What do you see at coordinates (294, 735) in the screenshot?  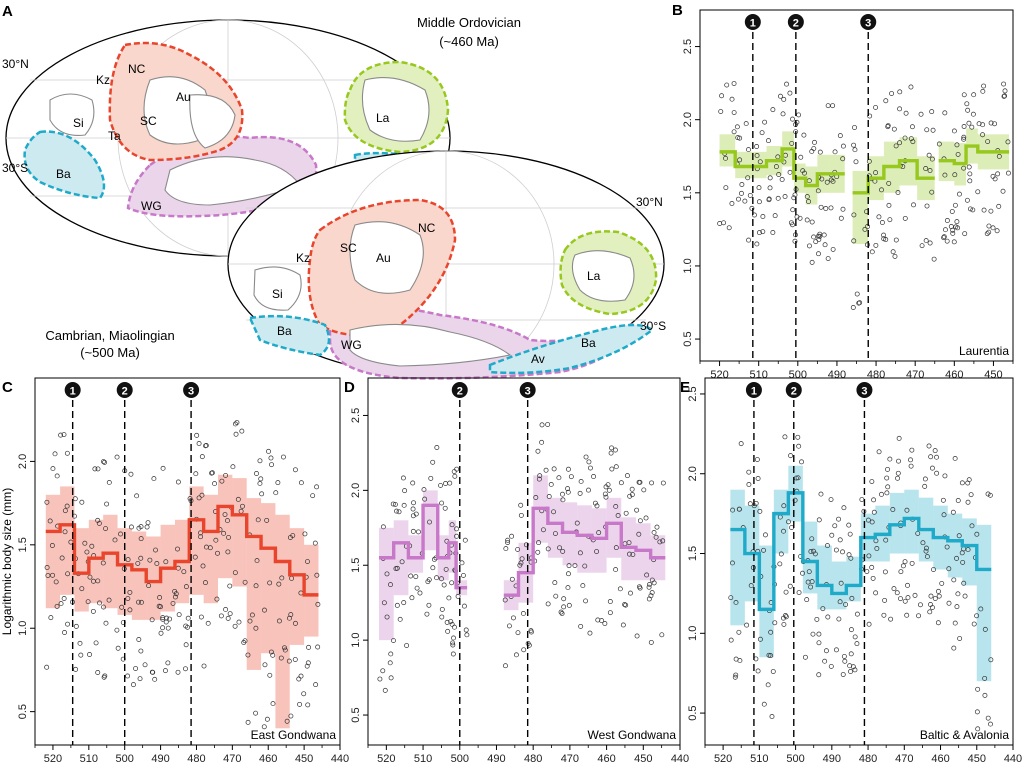 I see `region-label: East Gondwana` at bounding box center [294, 735].